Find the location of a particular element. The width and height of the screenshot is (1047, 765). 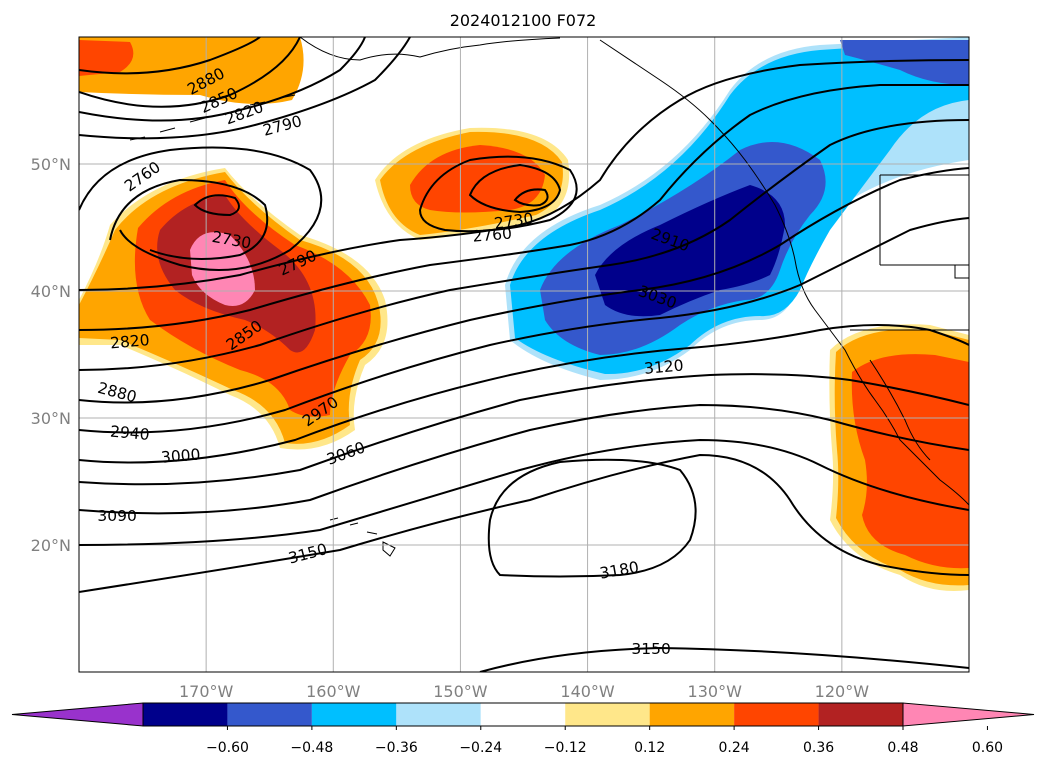

colorbar-tick-label: 0.36 is located at coordinates (818, 748).